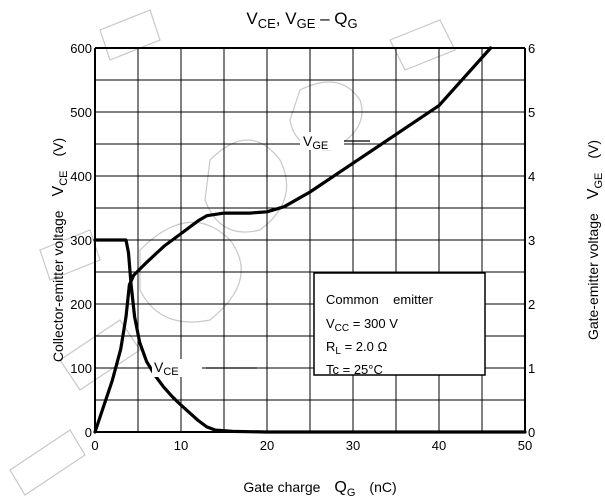 This screenshot has width=605, height=503. I want to click on y-right-tick-label: 0, so click(531, 432).